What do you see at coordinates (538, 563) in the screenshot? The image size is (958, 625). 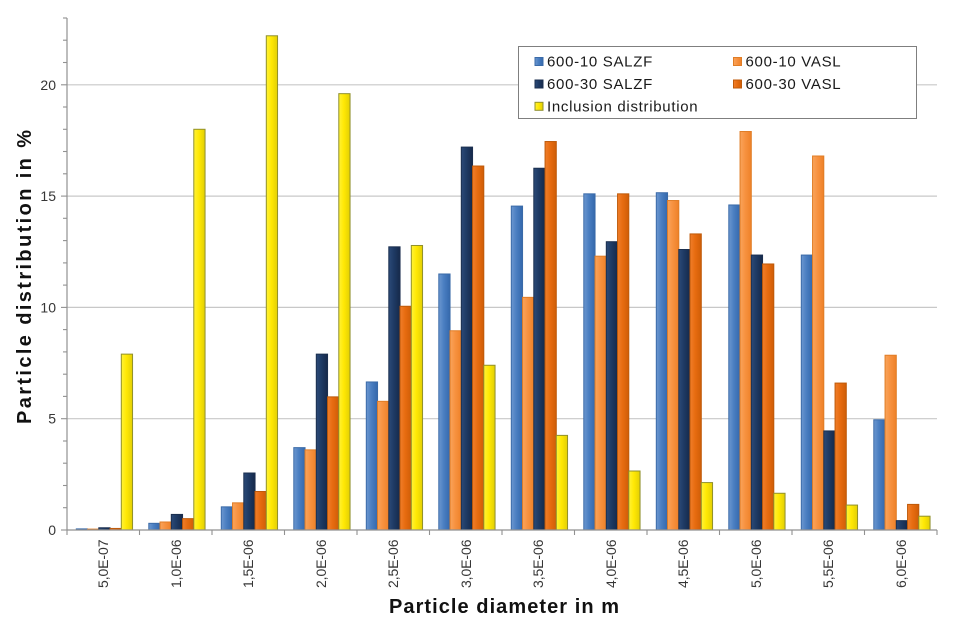 I see `svg-text: 3,5E-06` at bounding box center [538, 563].